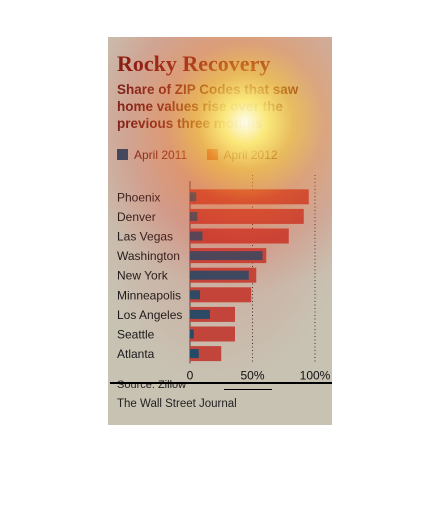 The width and height of the screenshot is (442, 520). Describe the element at coordinates (192, 334) in the screenshot. I see `bar-april-2011-seattle` at that location.